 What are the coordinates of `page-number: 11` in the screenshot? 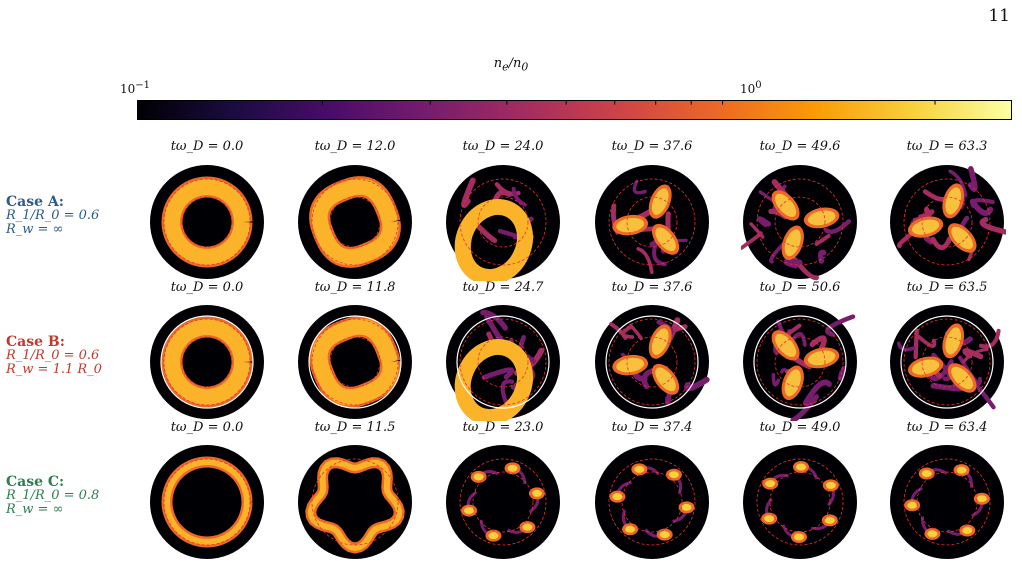 It's located at (999, 16).